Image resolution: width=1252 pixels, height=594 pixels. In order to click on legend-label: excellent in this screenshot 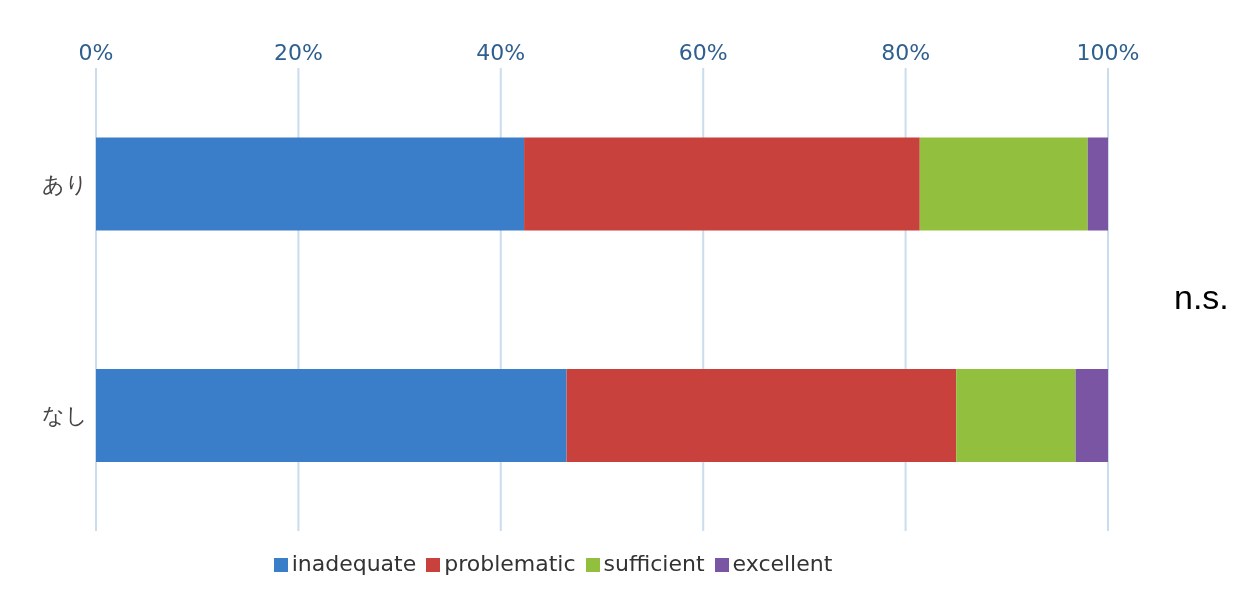, I will do `click(782, 563)`.